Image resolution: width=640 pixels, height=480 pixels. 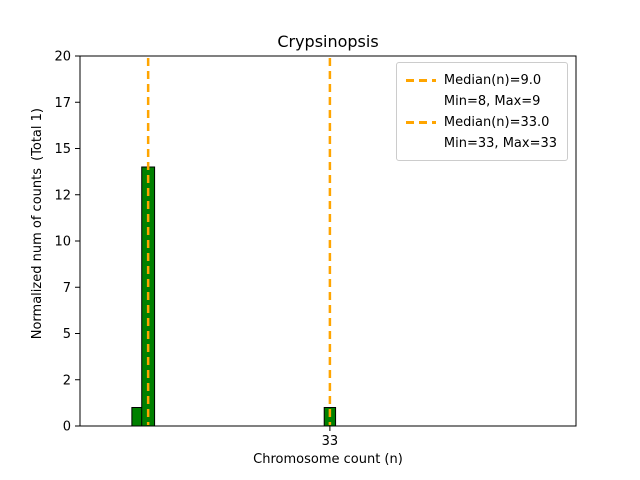 What do you see at coordinates (67, 427) in the screenshot?
I see `y-tick-label: 0` at bounding box center [67, 427].